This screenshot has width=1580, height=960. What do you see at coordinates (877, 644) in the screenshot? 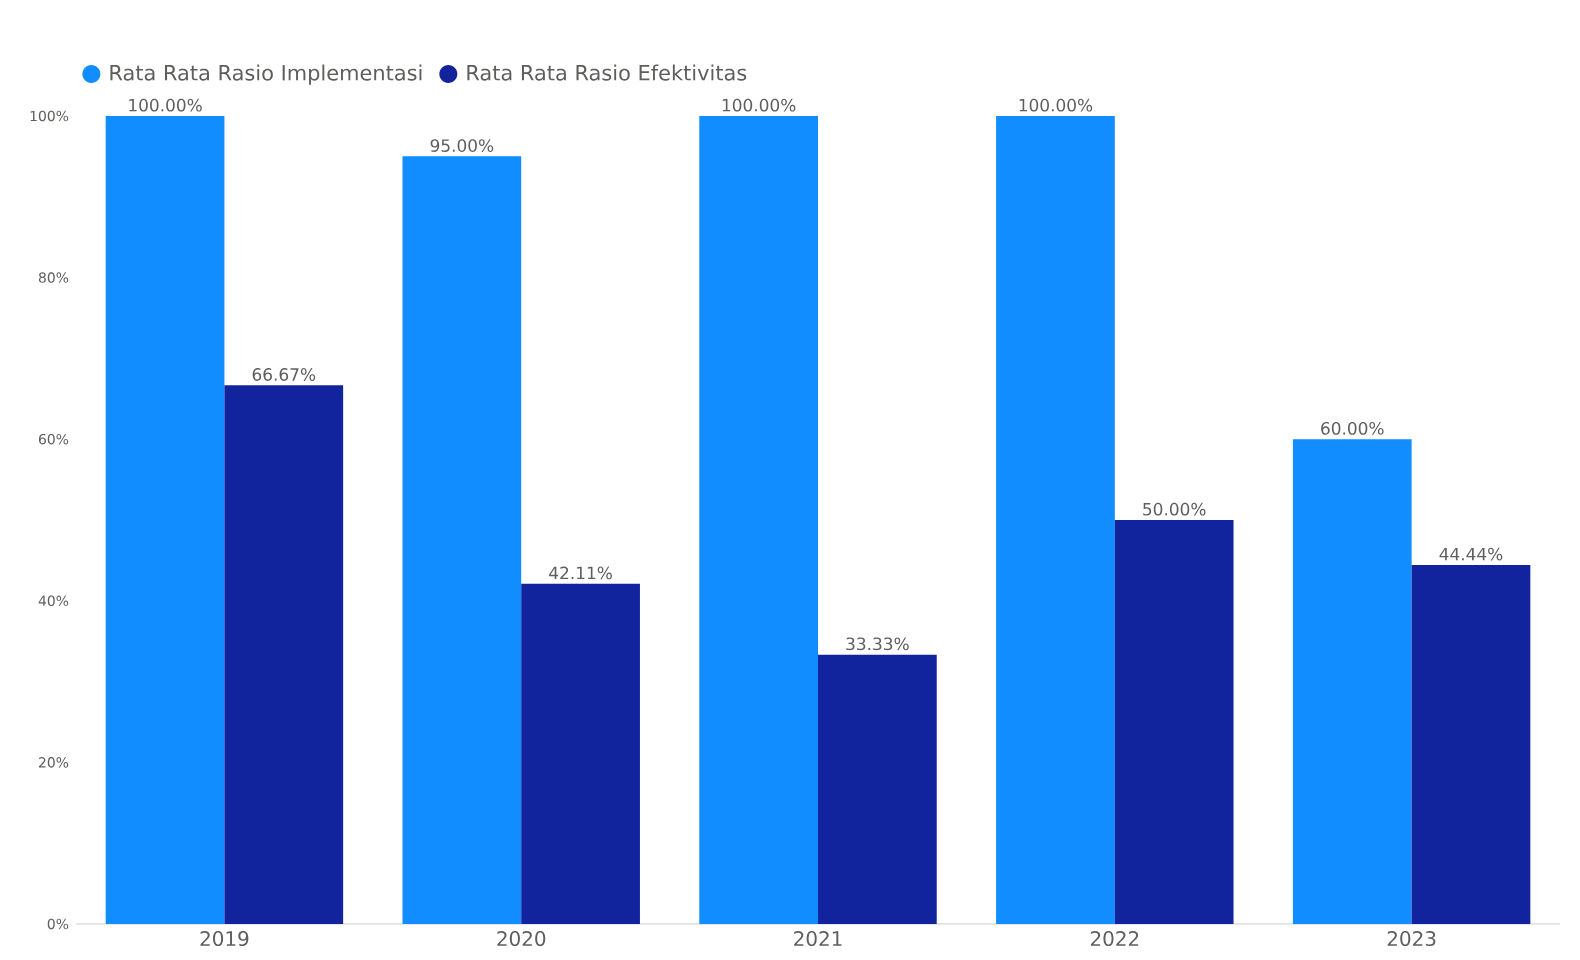
I see `data-label: 33.33%` at bounding box center [877, 644].